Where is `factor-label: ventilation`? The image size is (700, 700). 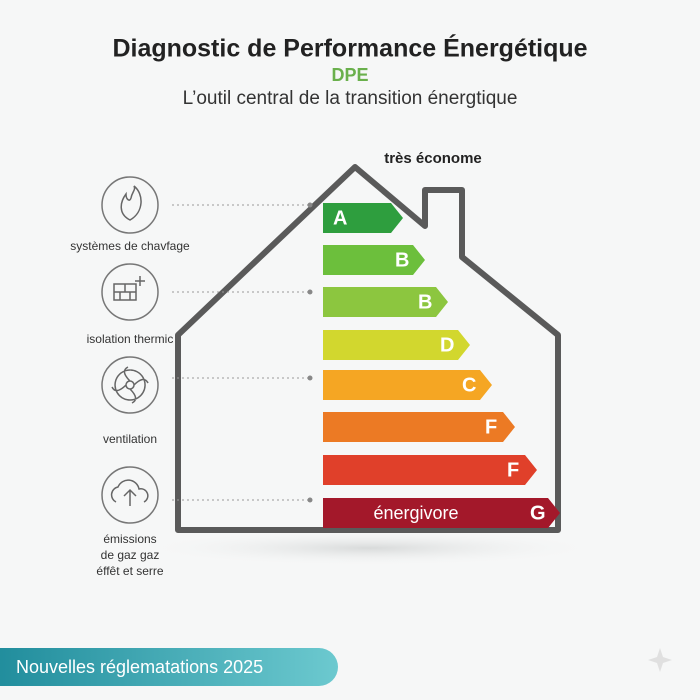 factor-label: ventilation is located at coordinates (130, 439).